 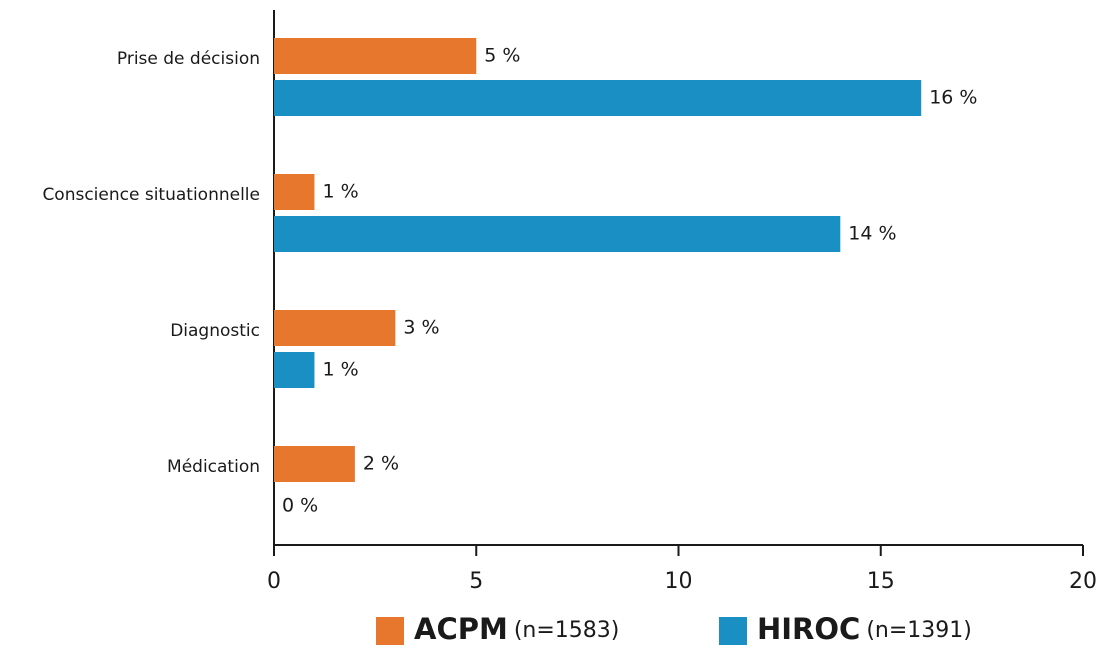 I want to click on value-label: 14 %, so click(x=872, y=234).